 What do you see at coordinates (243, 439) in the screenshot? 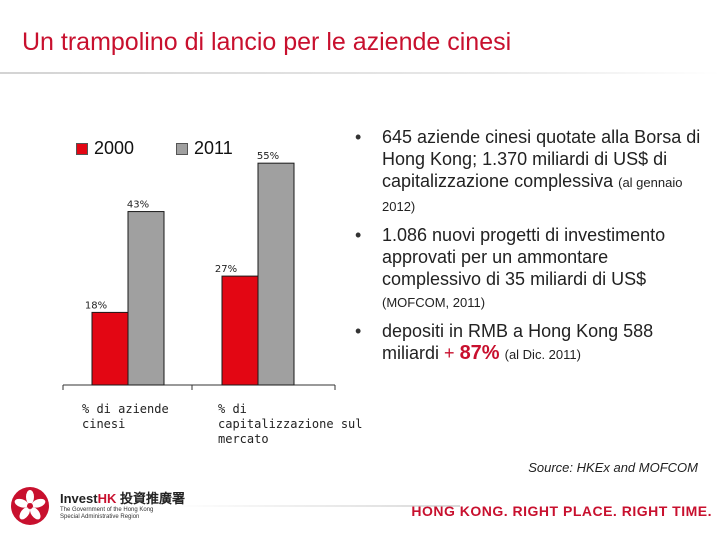
I see `category-label-line: mercato` at bounding box center [243, 439].